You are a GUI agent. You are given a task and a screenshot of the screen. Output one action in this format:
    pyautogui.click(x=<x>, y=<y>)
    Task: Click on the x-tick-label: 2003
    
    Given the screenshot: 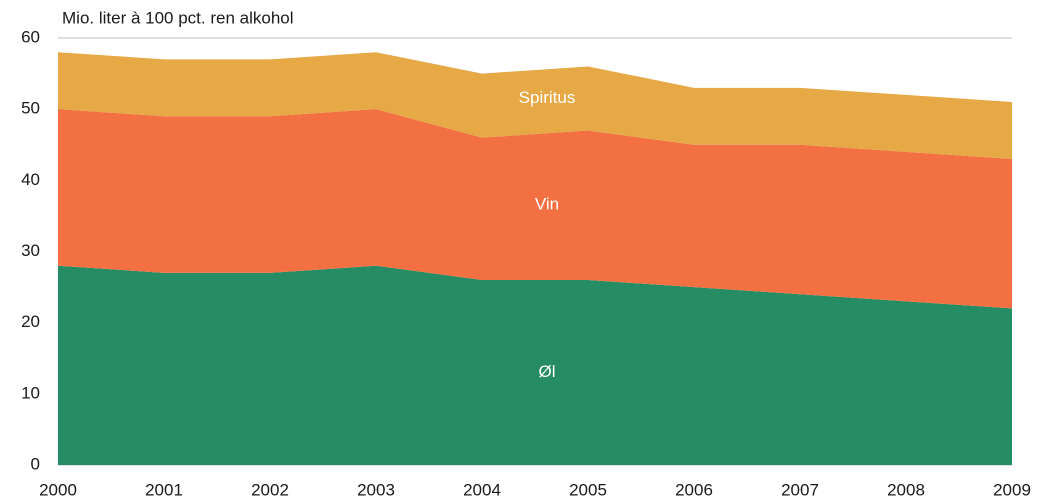 What is the action you would take?
    pyautogui.click(x=376, y=489)
    